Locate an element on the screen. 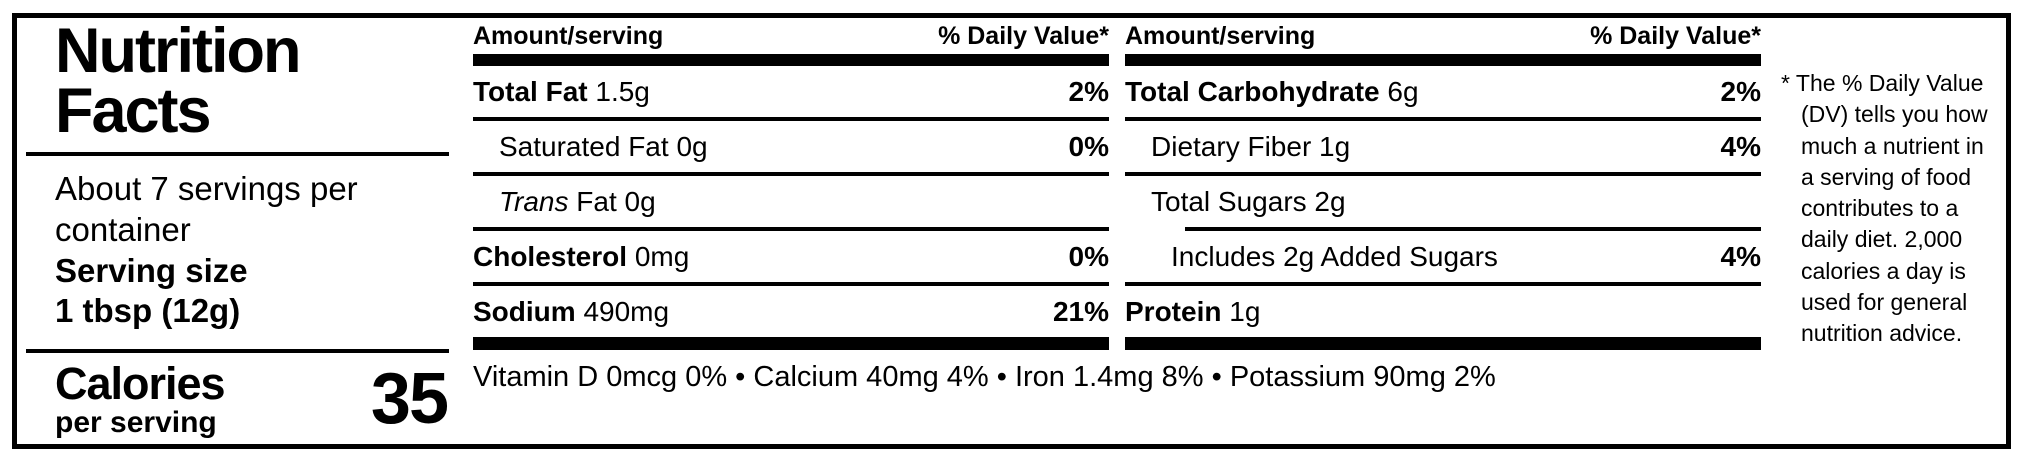 The width and height of the screenshot is (2025, 465). nutrient-amount: 490mg is located at coordinates (626, 311).